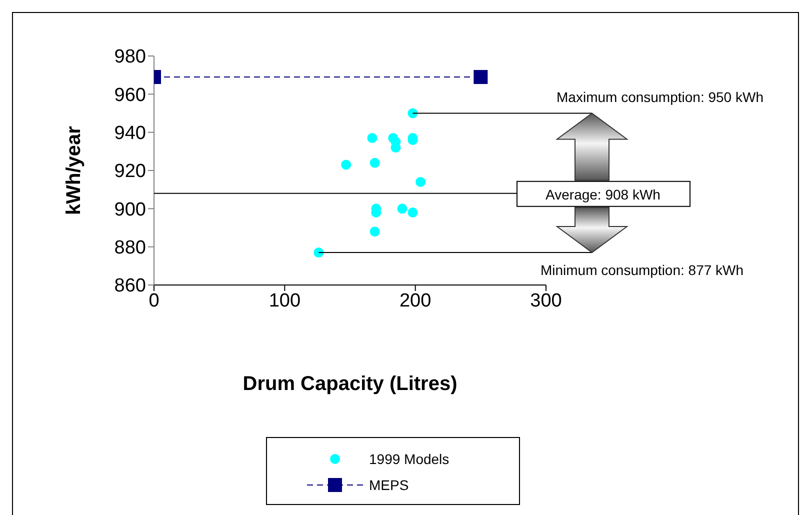 Image resolution: width=808 pixels, height=515 pixels. Describe the element at coordinates (642, 270) in the screenshot. I see `annotation: Minimum consumption: 877 kWh` at that location.